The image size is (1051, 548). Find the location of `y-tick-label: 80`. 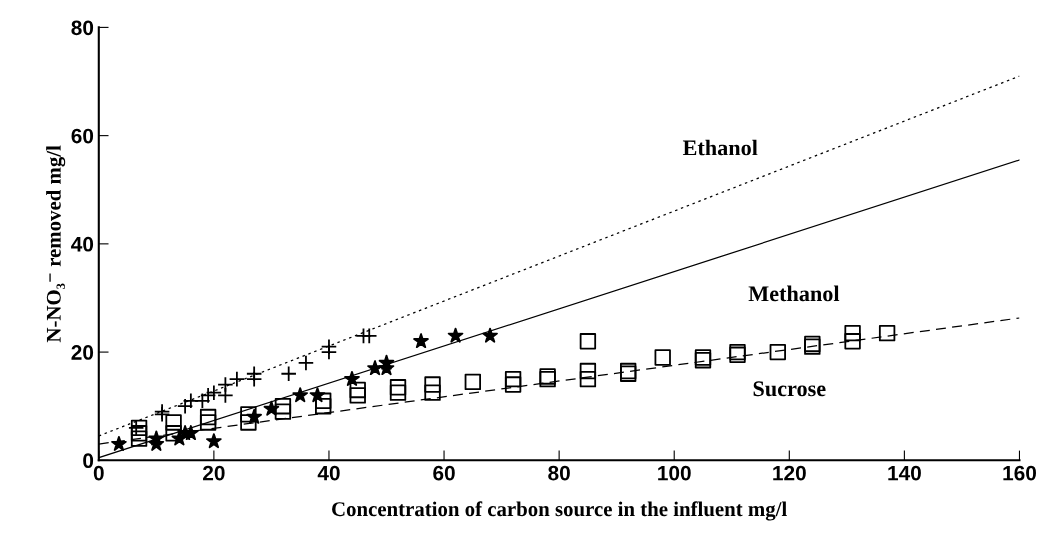

y-tick-label: 80 is located at coordinates (82, 28).